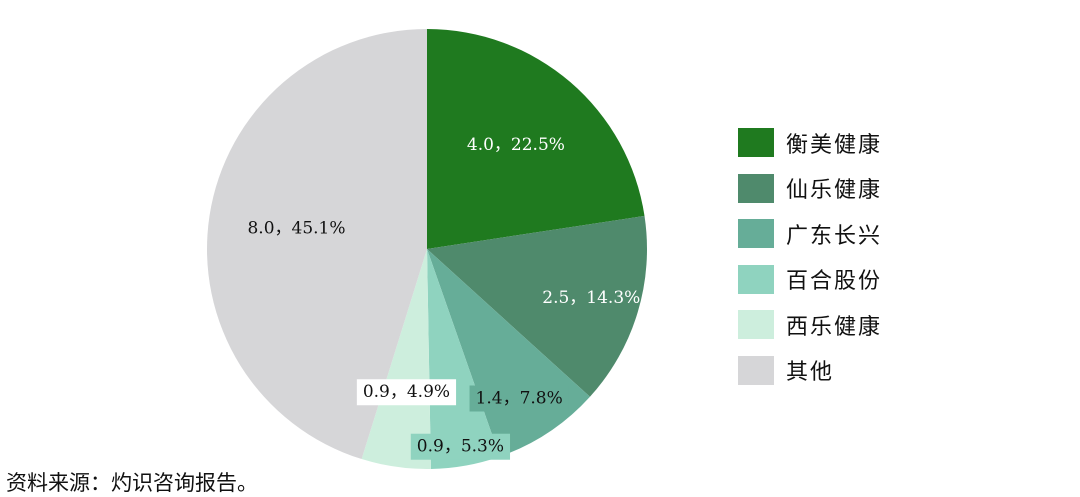 The height and width of the screenshot is (497, 1080). I want to click on slice-label-group-1: 4.0，22.5%, so click(516, 145).